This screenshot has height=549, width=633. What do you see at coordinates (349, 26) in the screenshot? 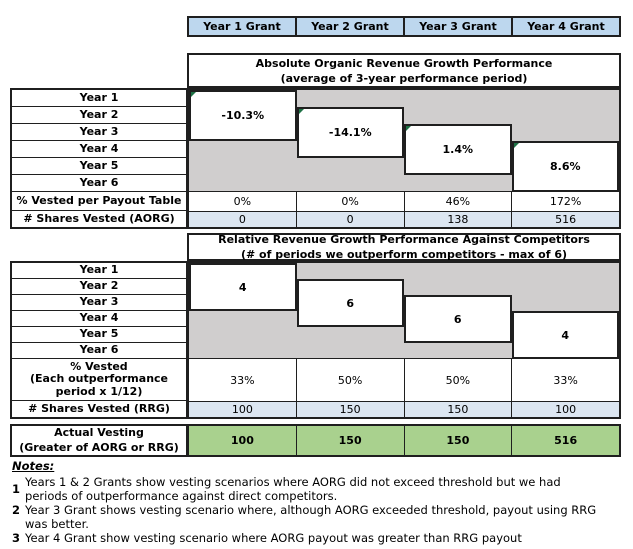
I see `grant-header-year-2: Year 2 Grant` at bounding box center [349, 26].